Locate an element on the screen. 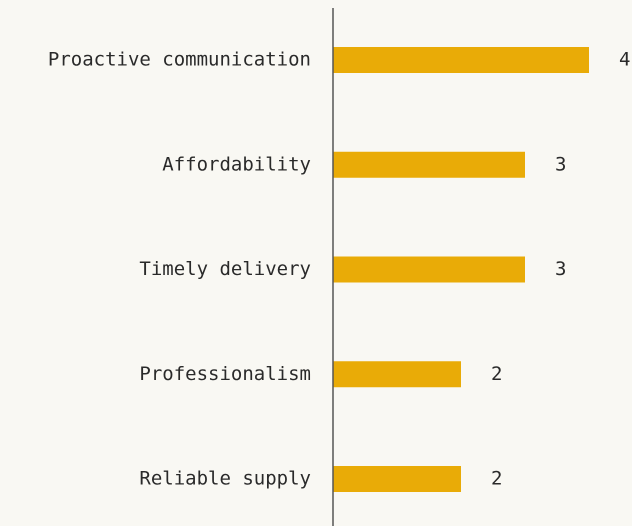 The image size is (632, 526). category-label: Reliable supply is located at coordinates (225, 479).